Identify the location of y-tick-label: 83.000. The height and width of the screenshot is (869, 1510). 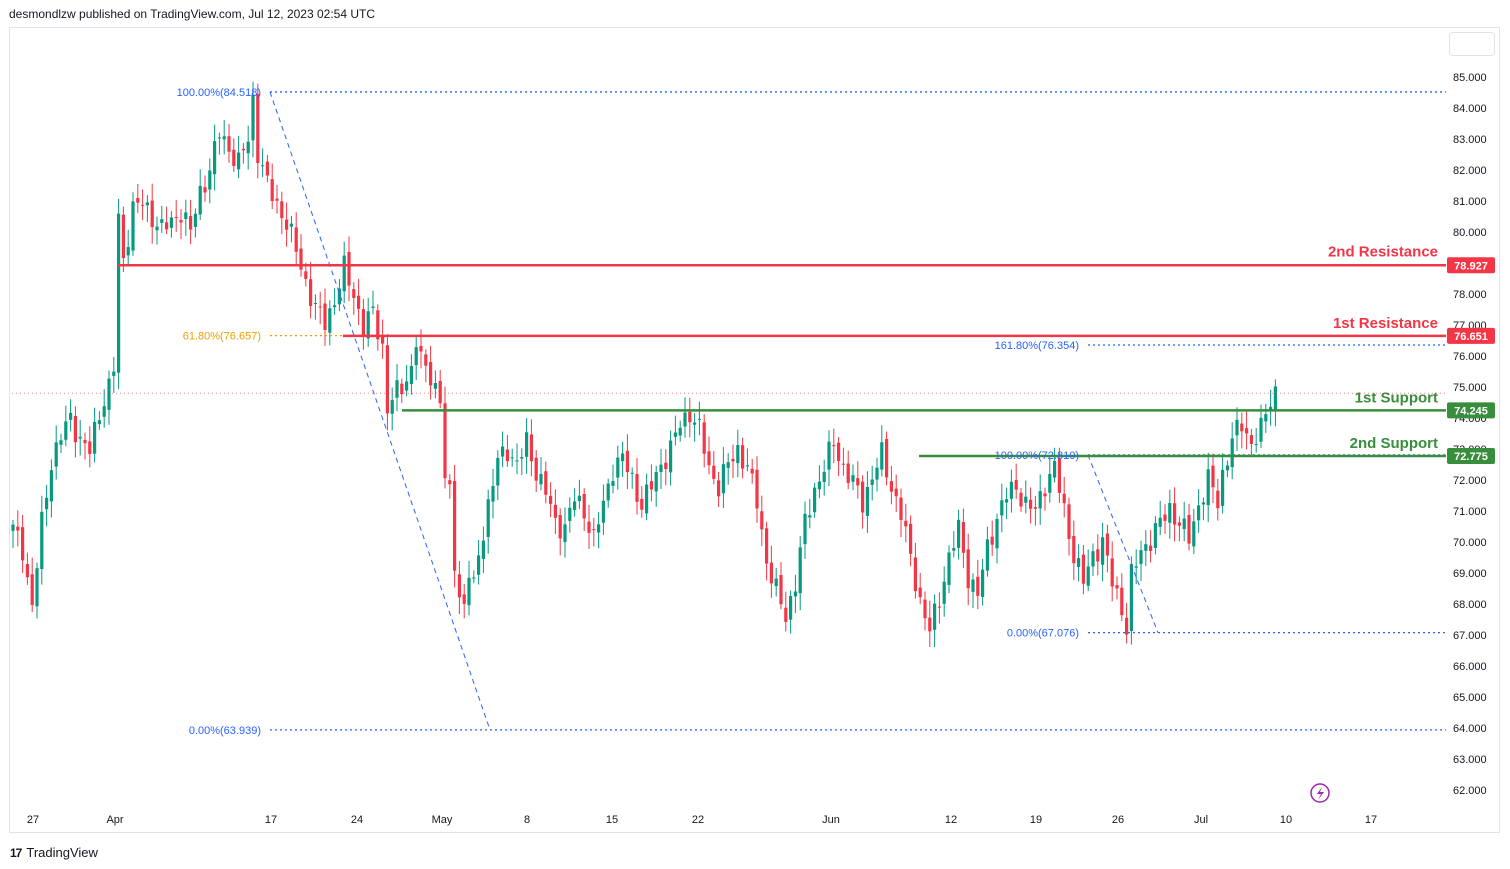
(1470, 140).